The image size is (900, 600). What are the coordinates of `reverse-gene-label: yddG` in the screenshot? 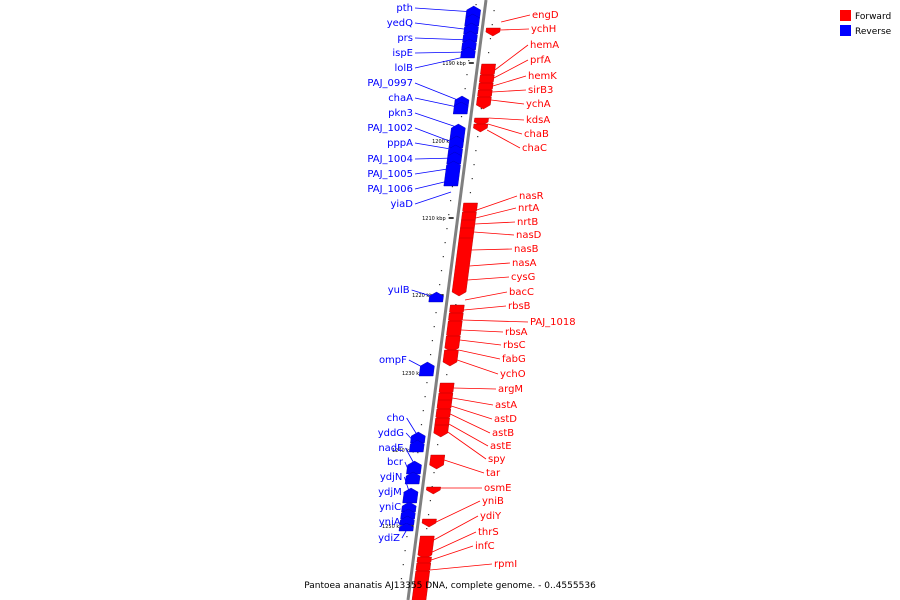 It's located at (391, 433).